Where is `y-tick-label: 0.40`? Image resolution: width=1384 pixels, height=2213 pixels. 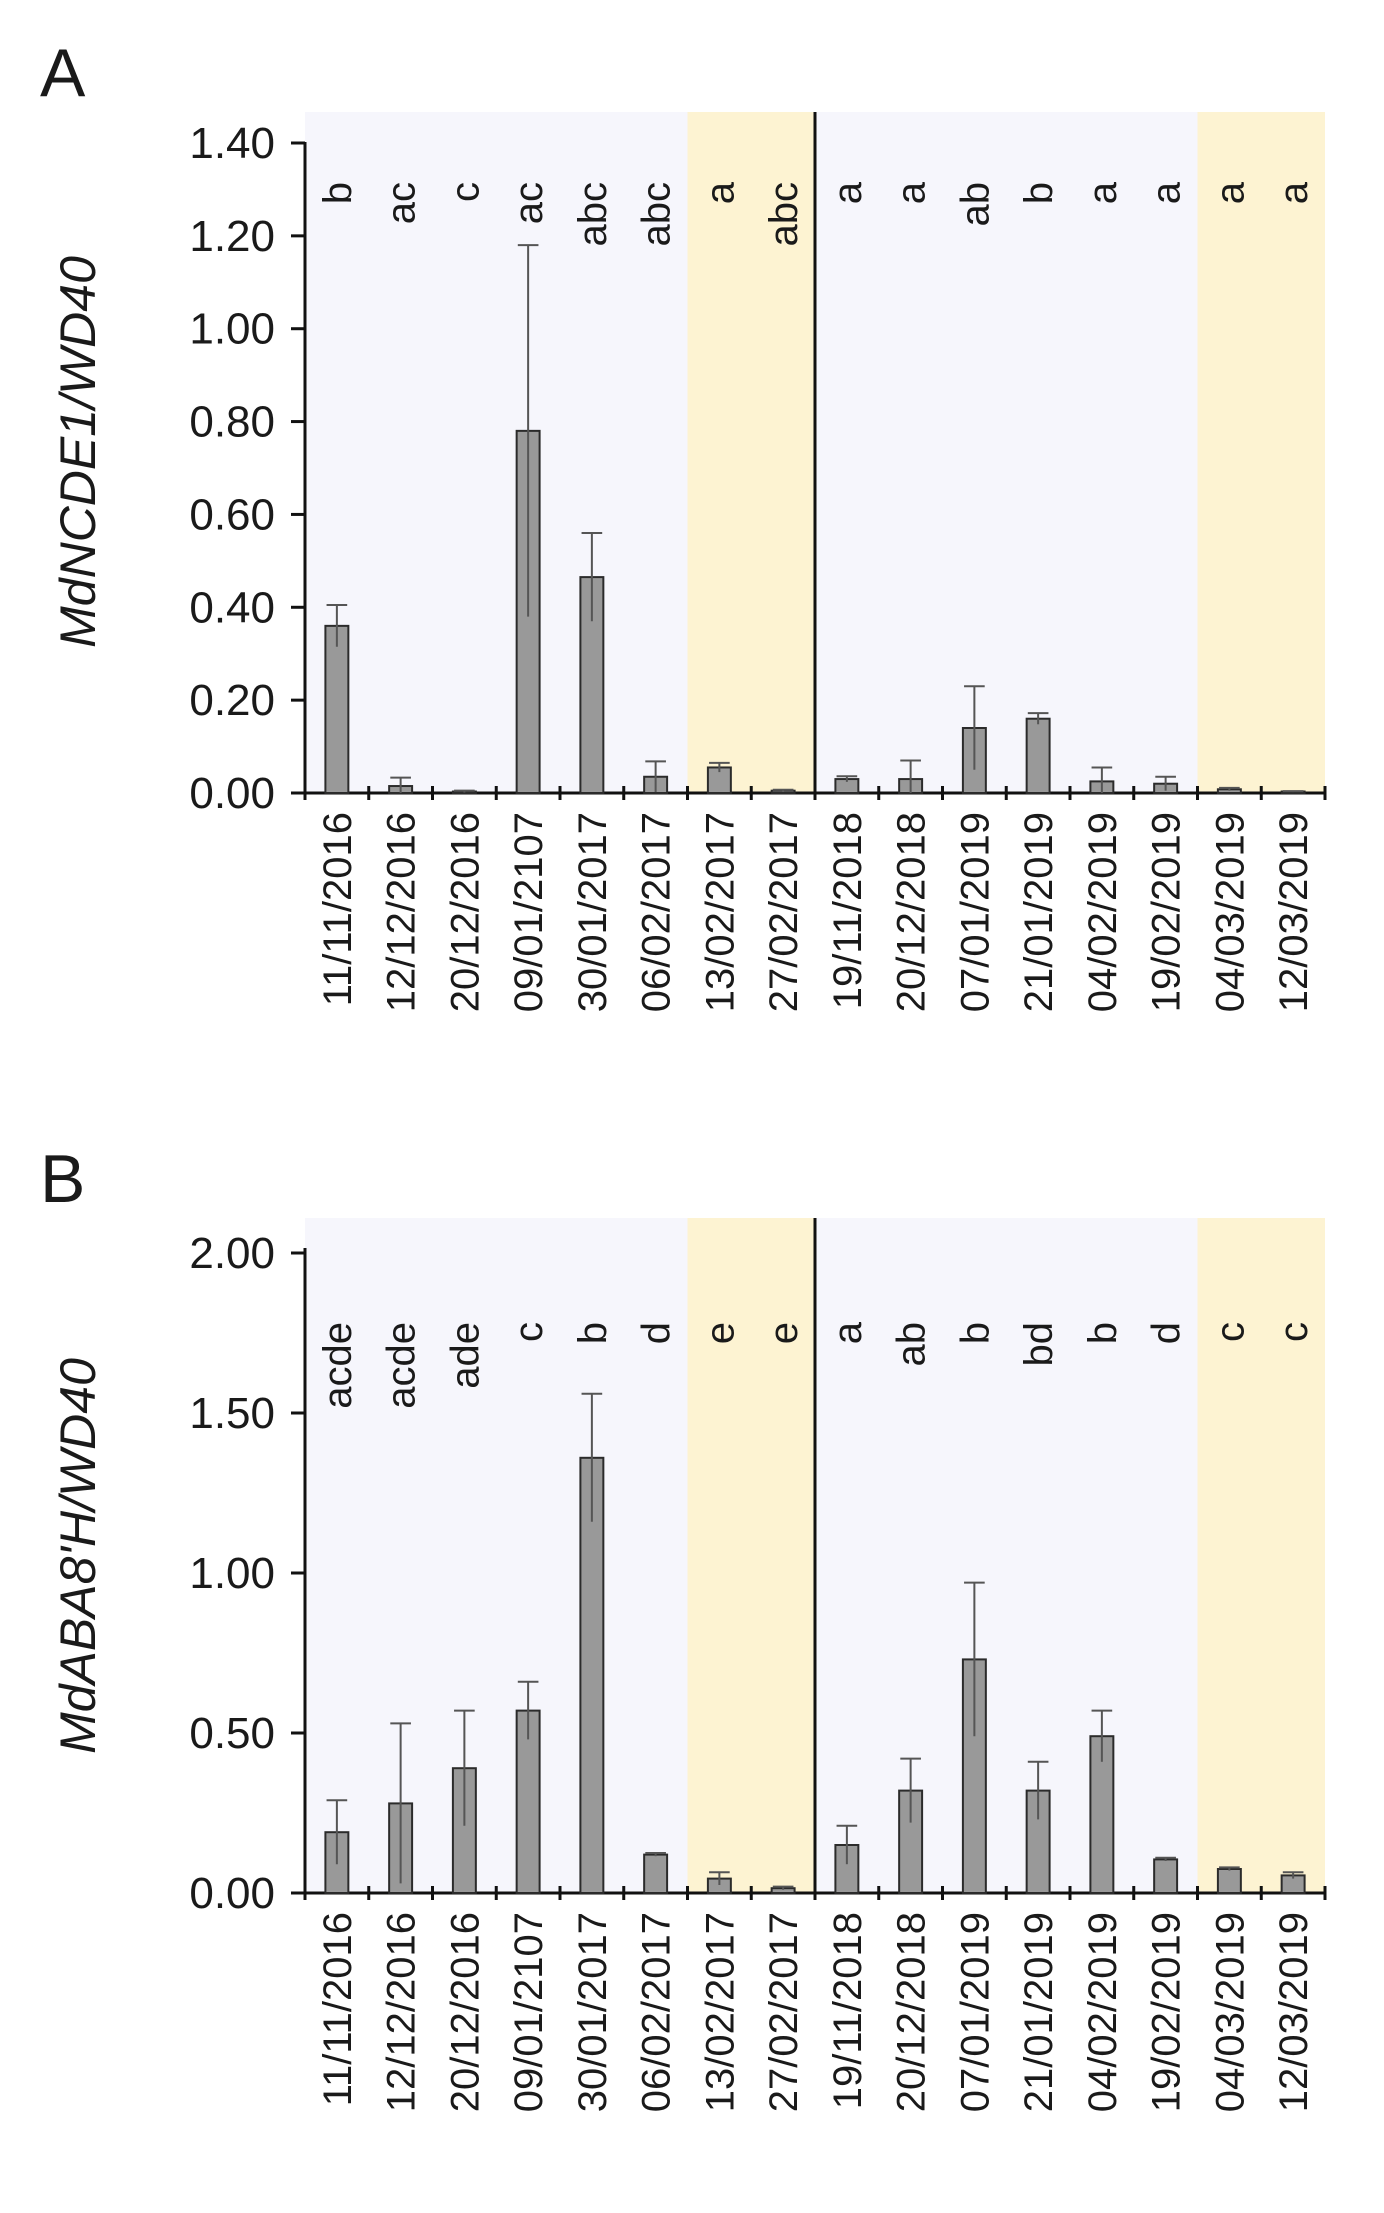 y-tick-label: 0.40 is located at coordinates (232, 607).